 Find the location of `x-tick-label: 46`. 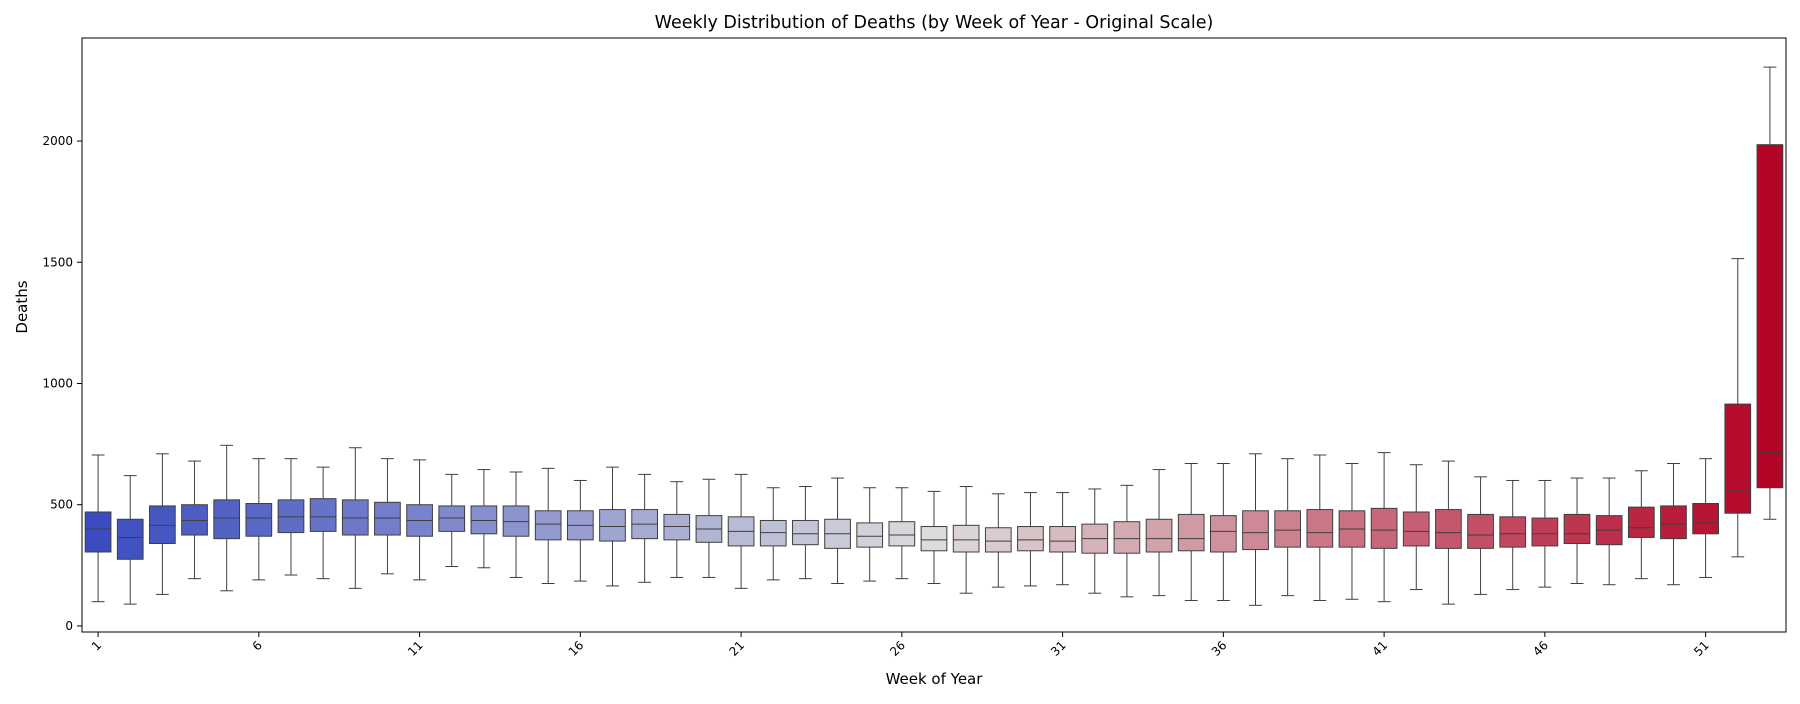

x-tick-label: 46 is located at coordinates (1540, 648).